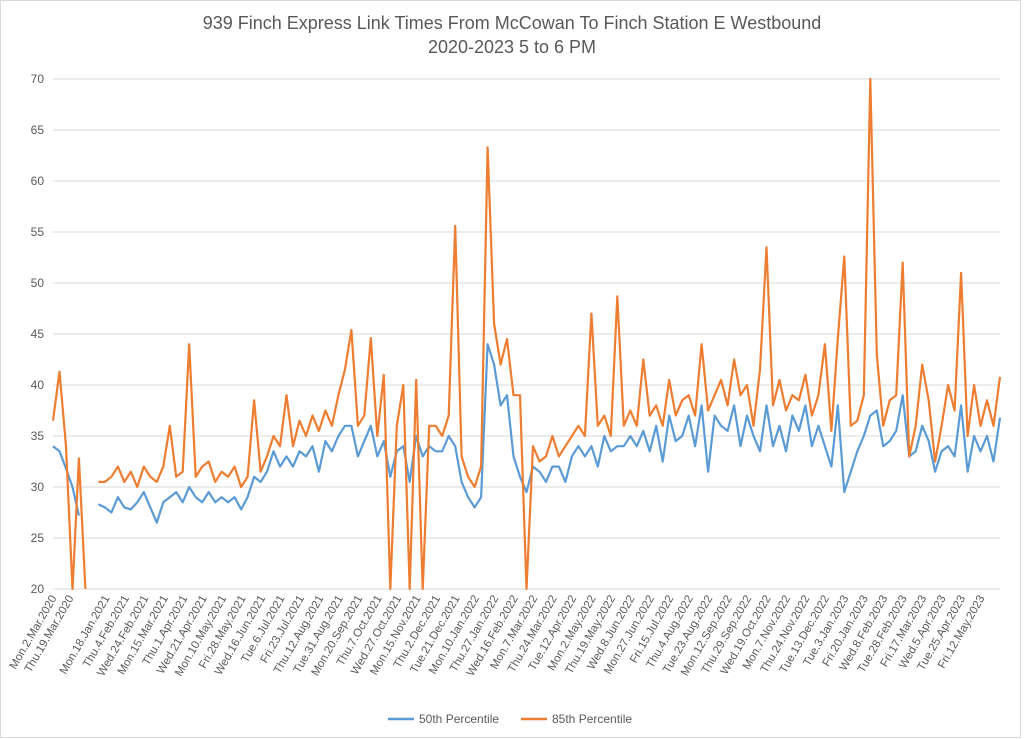 The image size is (1024, 739). What do you see at coordinates (38, 589) in the screenshot?
I see `y-tick-label: 20` at bounding box center [38, 589].